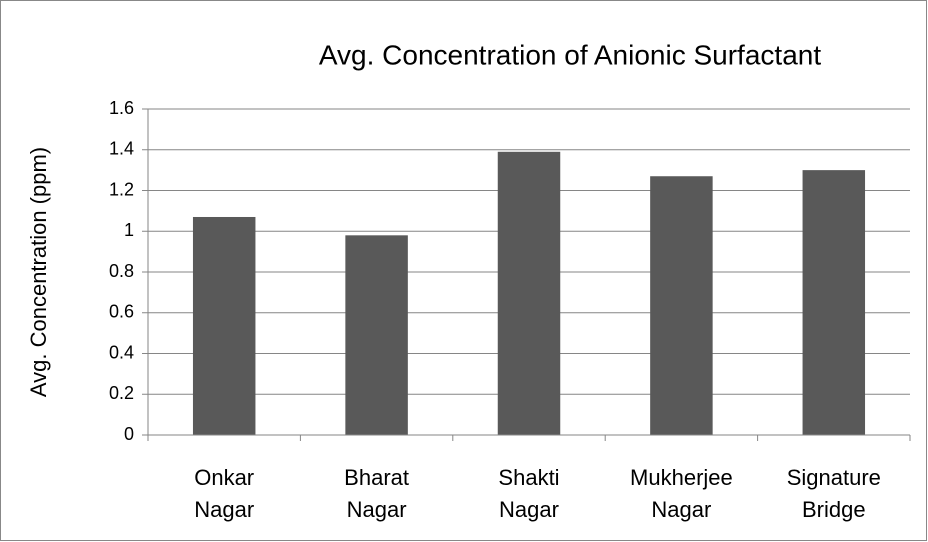  I want to click on x-tick-label: Shakti Nagar, so click(529, 493).